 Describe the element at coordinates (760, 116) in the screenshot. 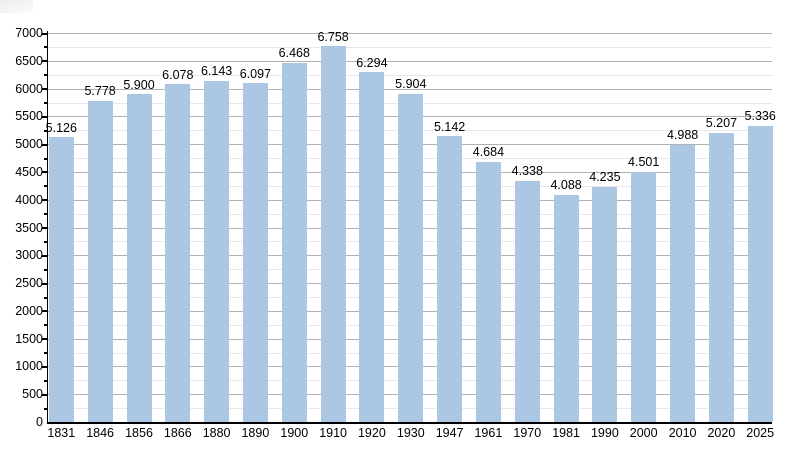

I see `bar-value-label: 5.336` at that location.